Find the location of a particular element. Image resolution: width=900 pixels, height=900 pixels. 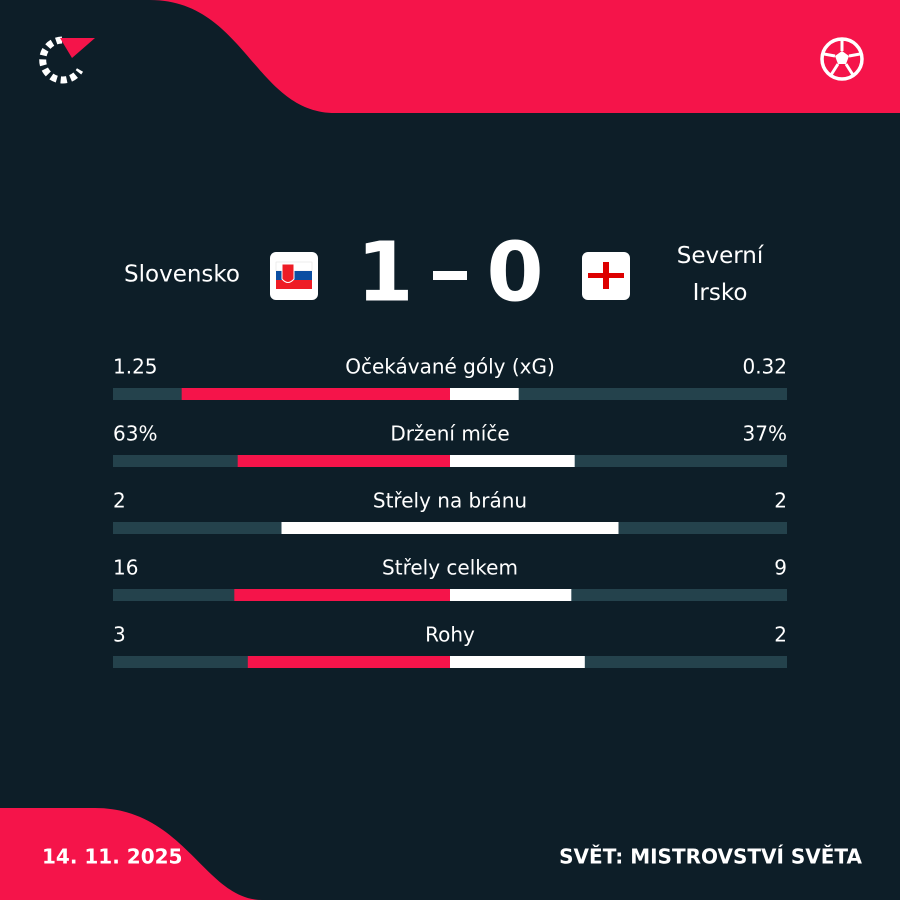

logo is located at coordinates (67, 60).